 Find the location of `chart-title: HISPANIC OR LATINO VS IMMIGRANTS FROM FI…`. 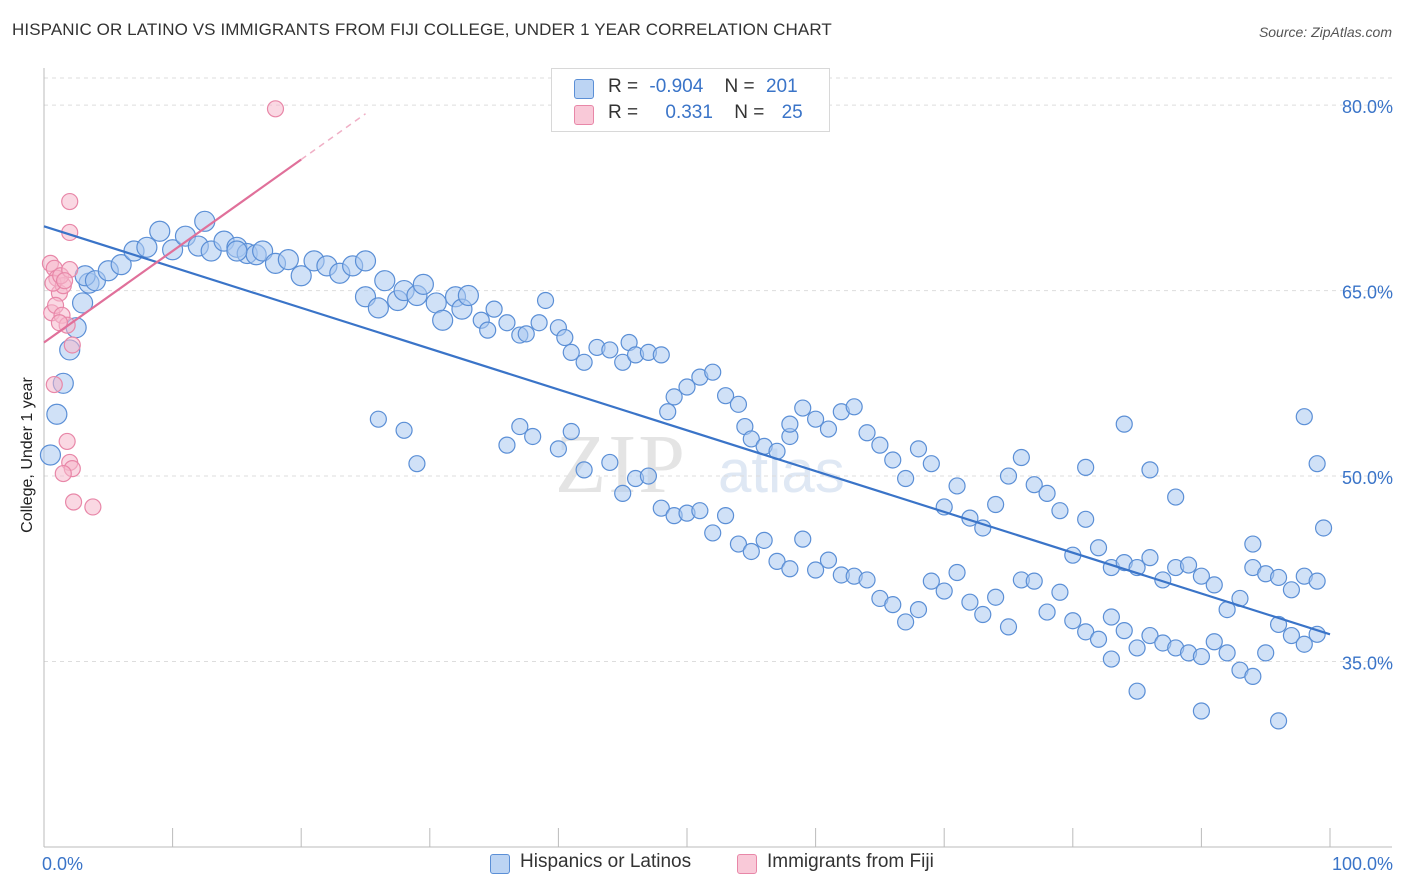

chart-title: HISPANIC OR LATINO VS IMMIGRANTS FROM FI… is located at coordinates (422, 29).